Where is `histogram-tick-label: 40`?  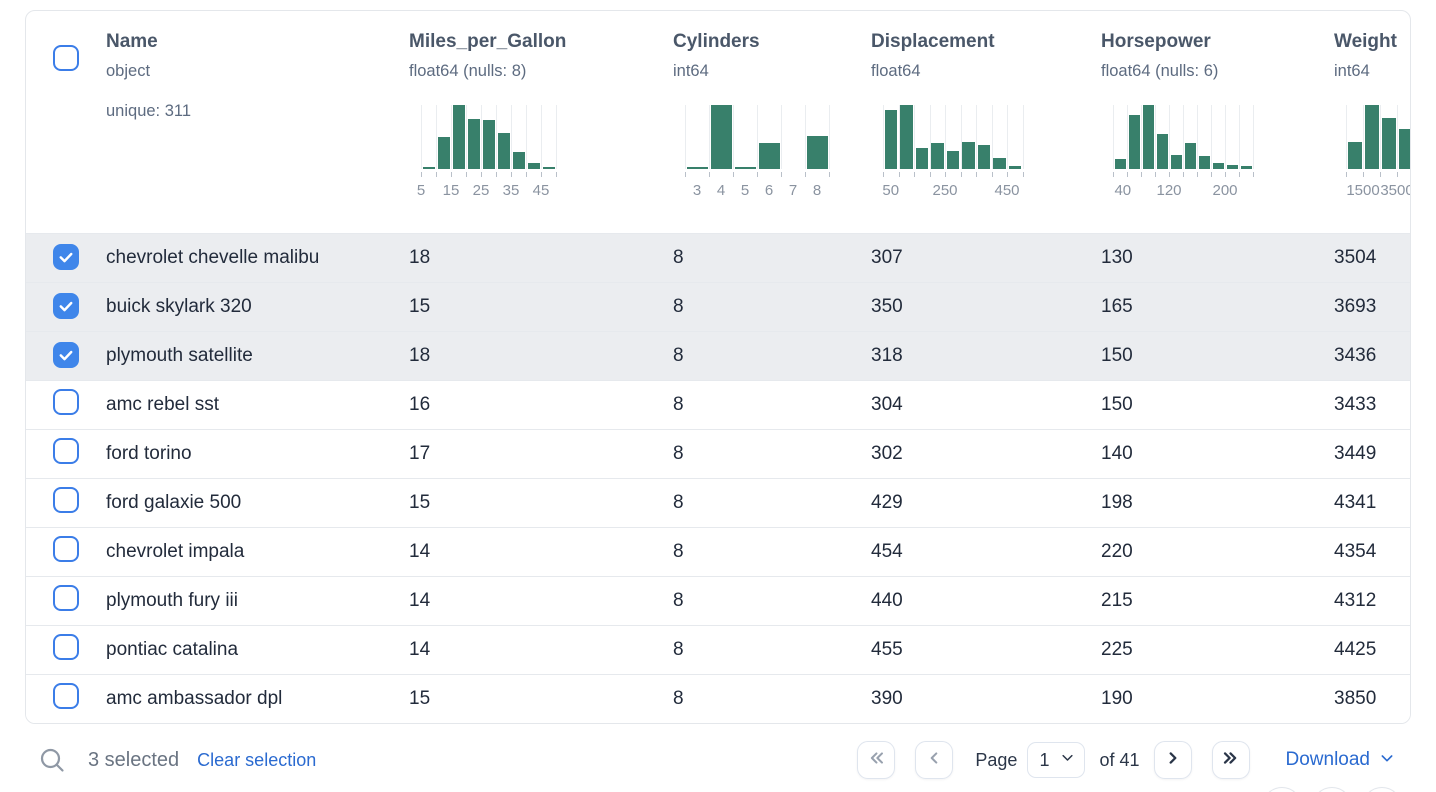
histogram-tick-label: 40 is located at coordinates (1123, 190).